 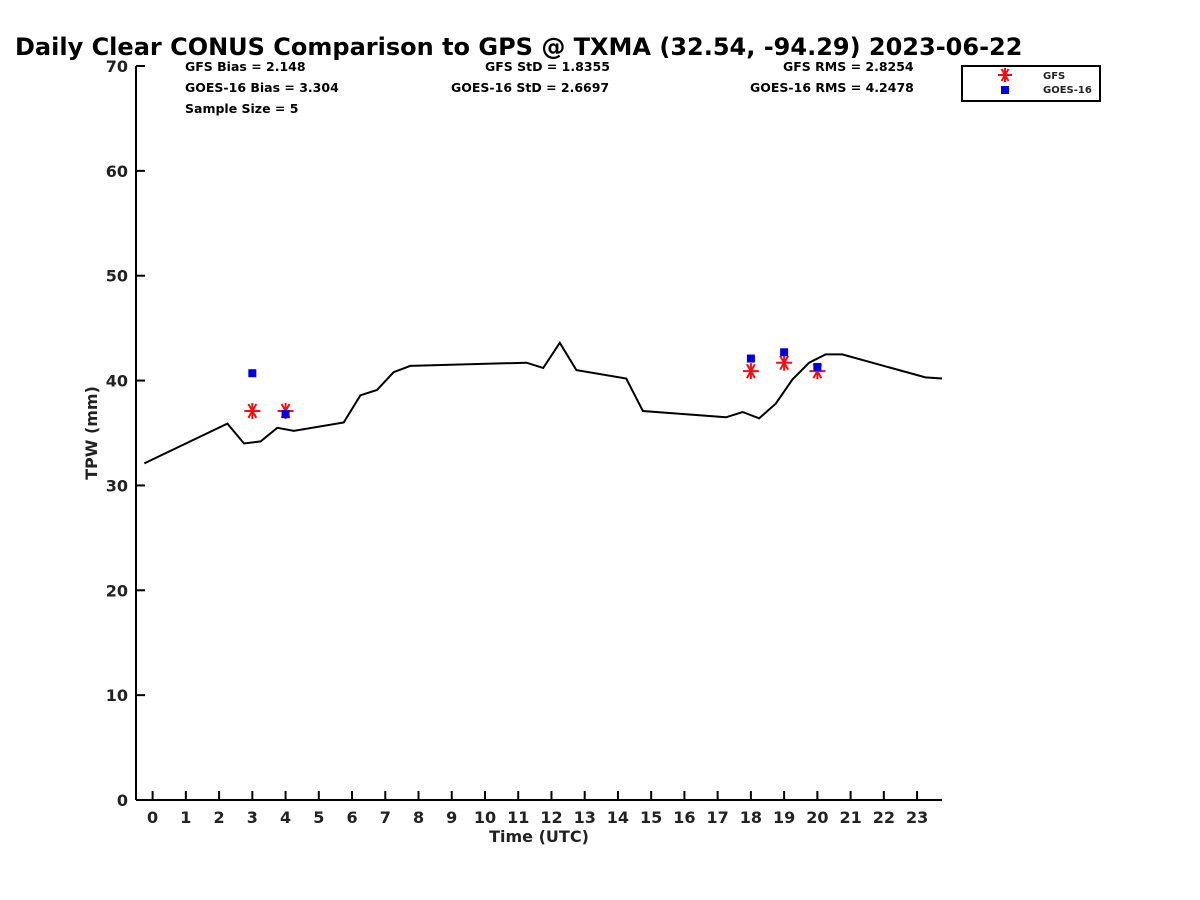 I want to click on stat-gfs-rms: GFS RMS = 2.8254, so click(x=848, y=66).